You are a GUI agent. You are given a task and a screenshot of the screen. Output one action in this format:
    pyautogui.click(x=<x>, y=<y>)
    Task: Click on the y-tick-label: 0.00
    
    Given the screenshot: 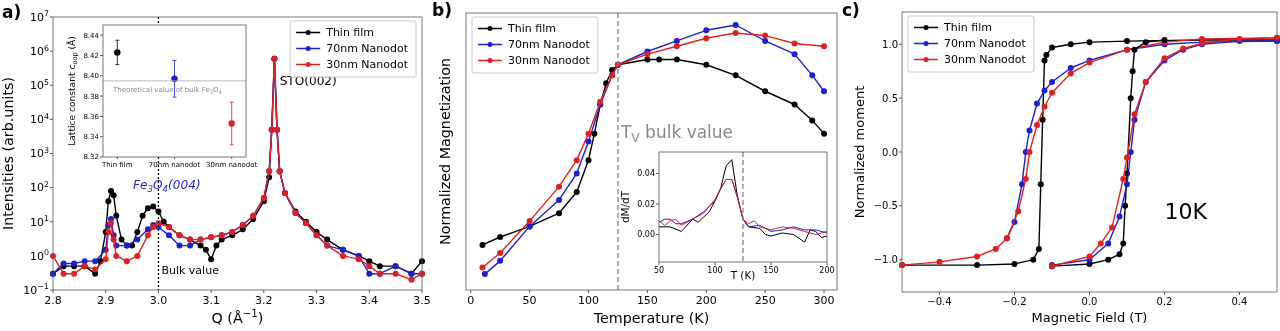 What is the action you would take?
    pyautogui.click(x=646, y=235)
    